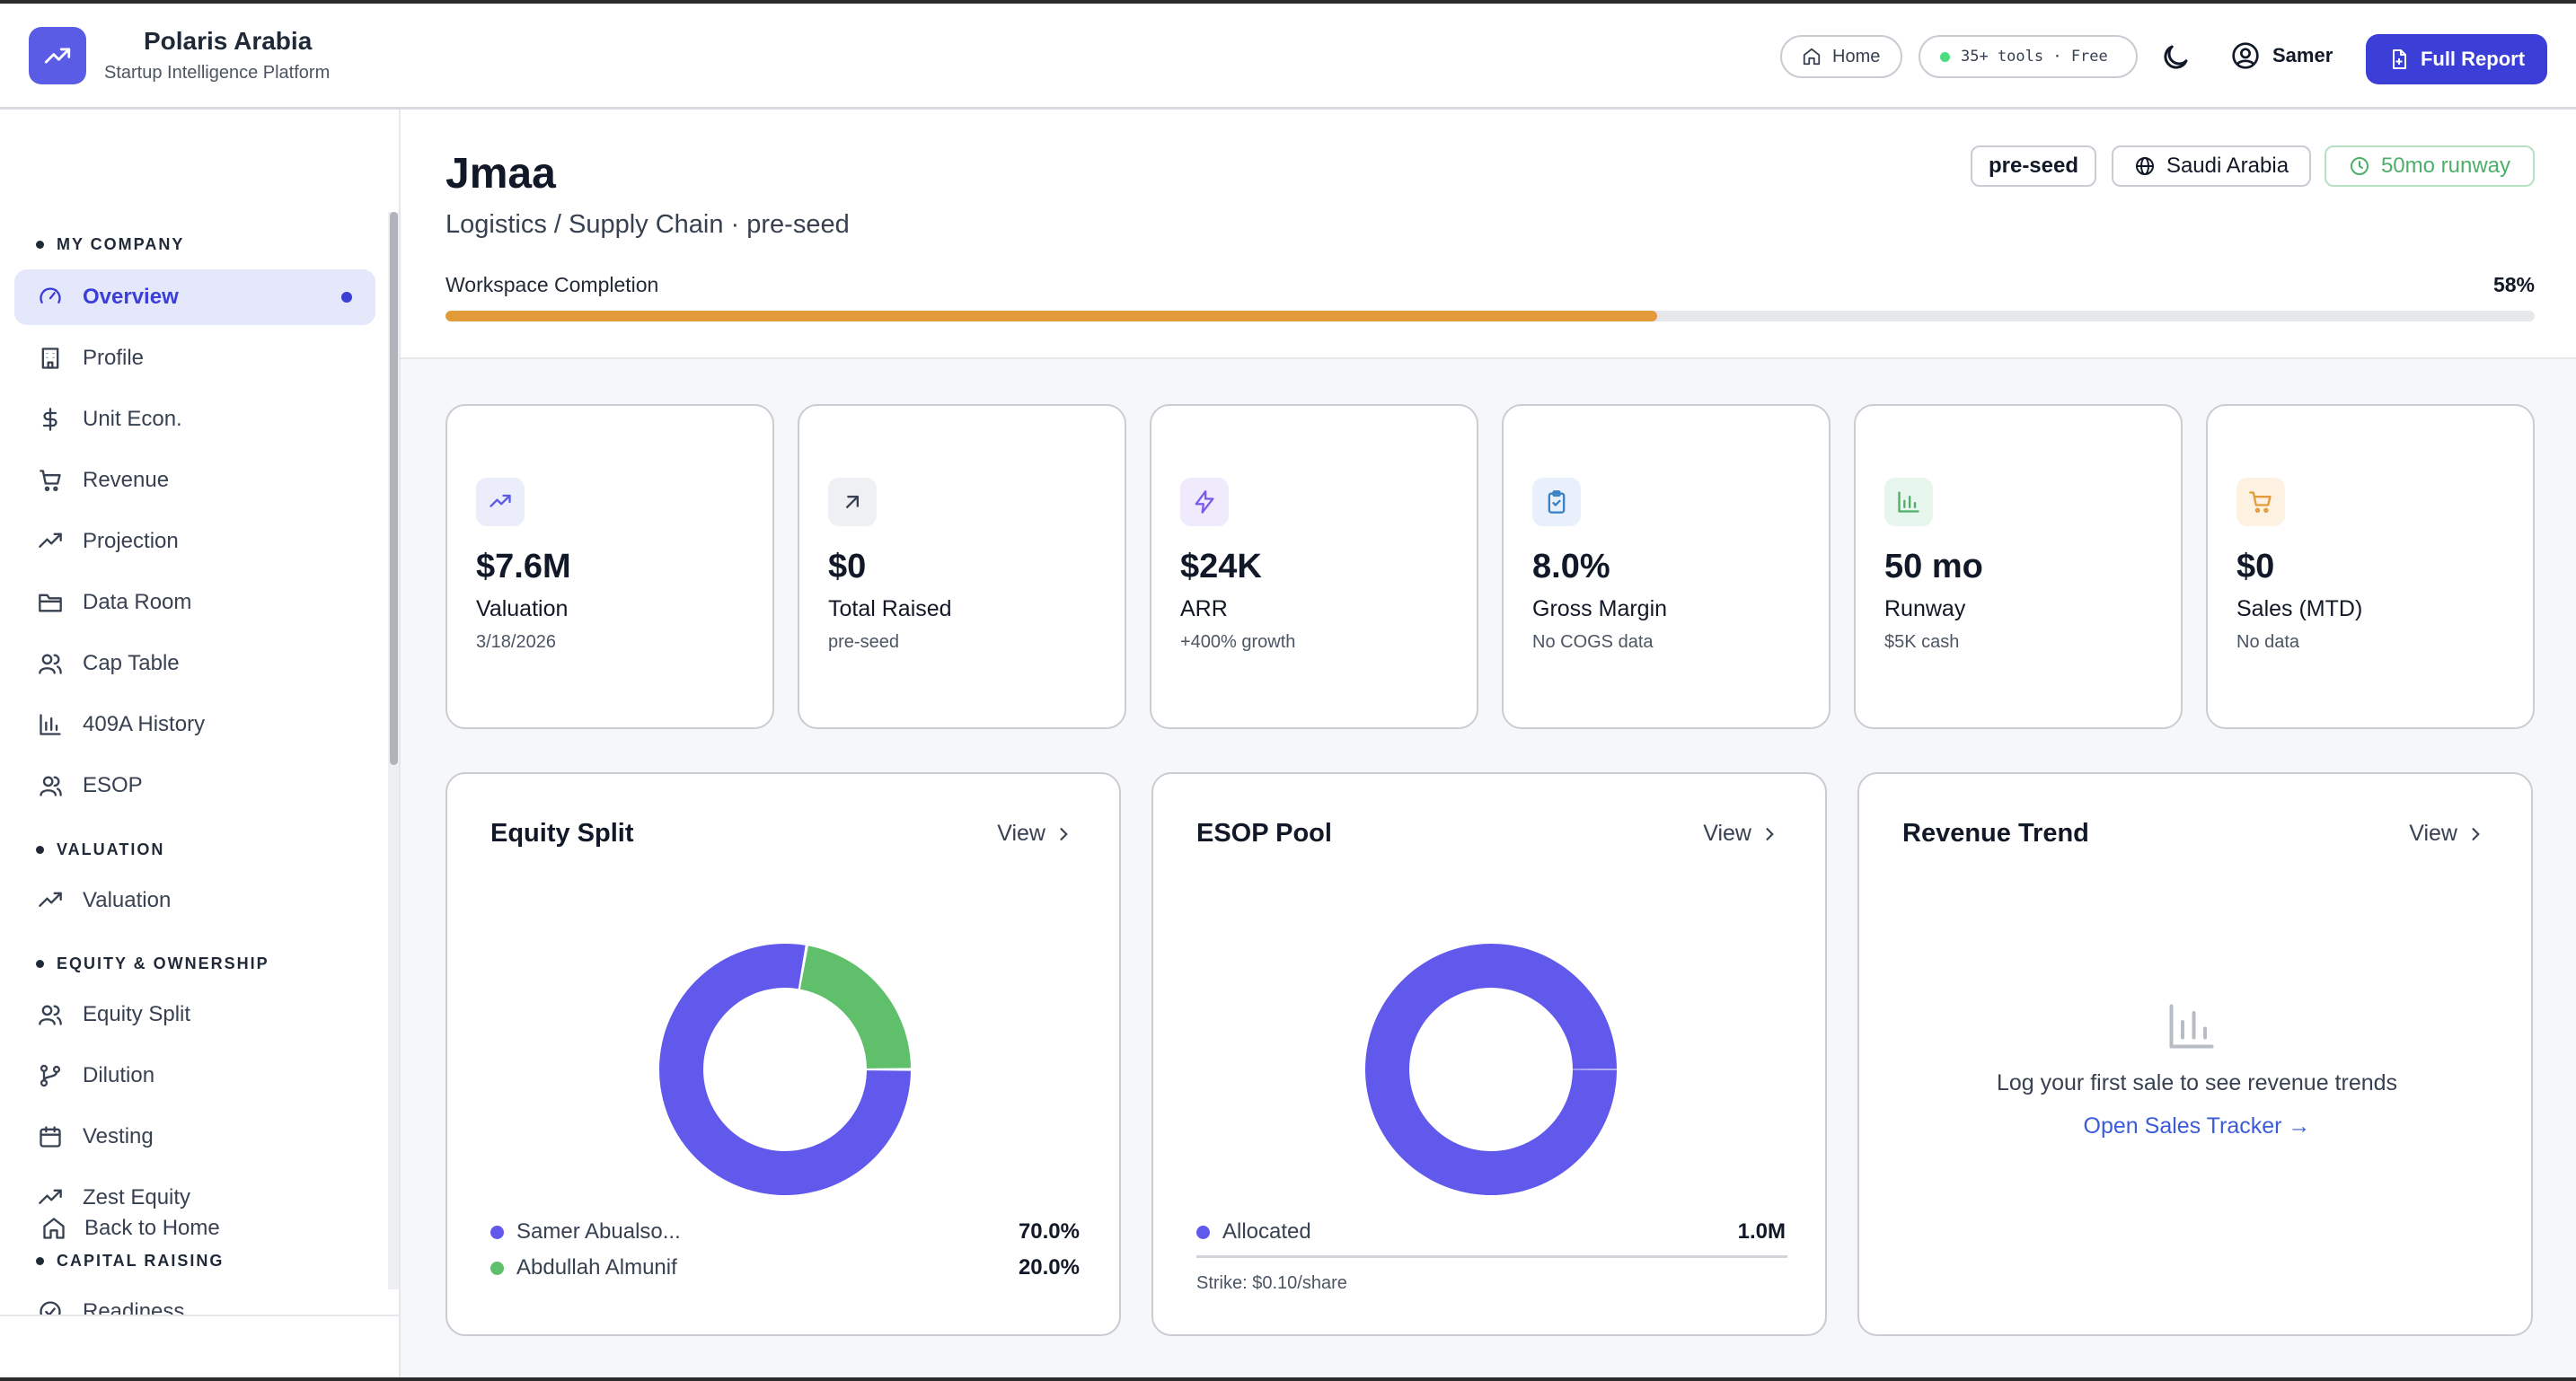 Image resolution: width=2576 pixels, height=1381 pixels. I want to click on kpi-card: $0 Sales (MTD) No data, so click(2370, 566).